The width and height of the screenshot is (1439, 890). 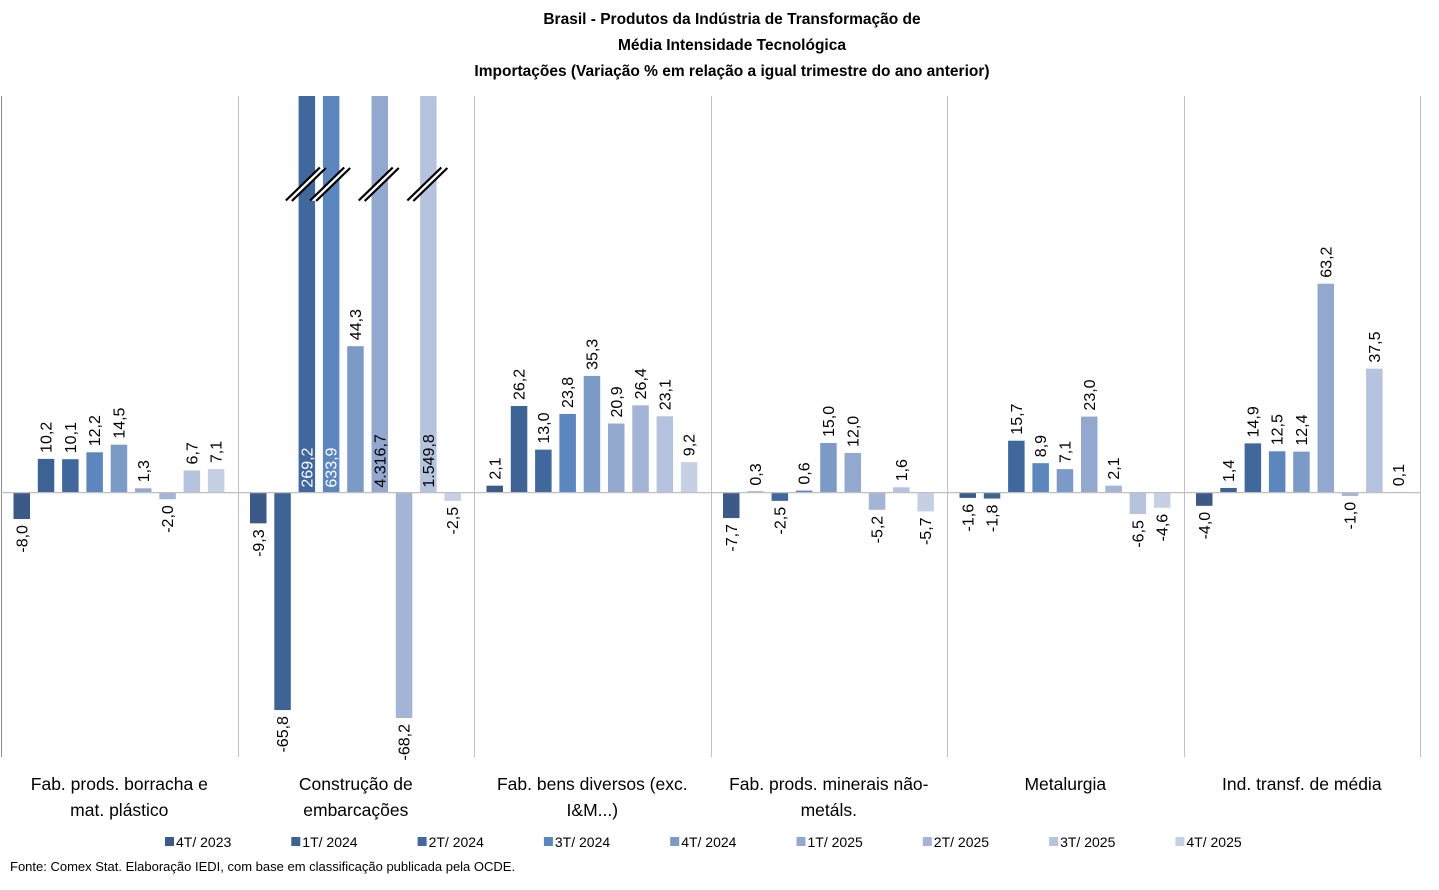 I want to click on data-label: 13,0, so click(x=544, y=427).